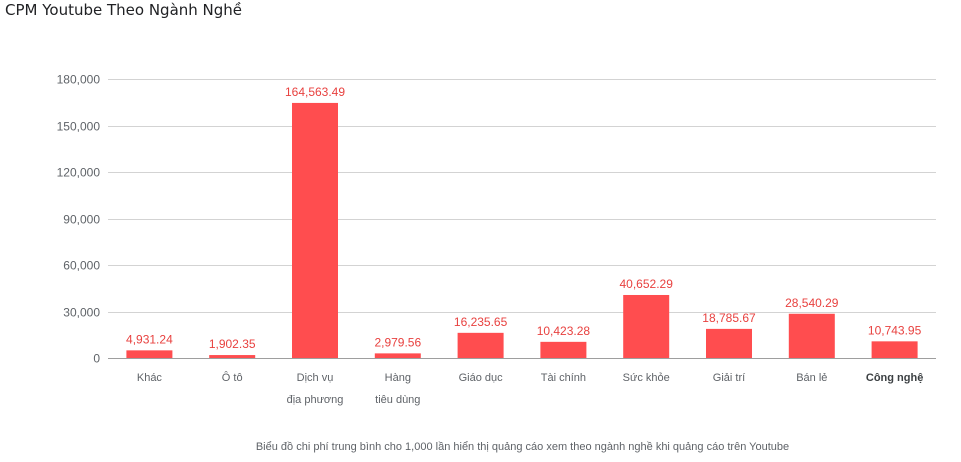  What do you see at coordinates (96, 359) in the screenshot?
I see `y-tick-label: 0` at bounding box center [96, 359].